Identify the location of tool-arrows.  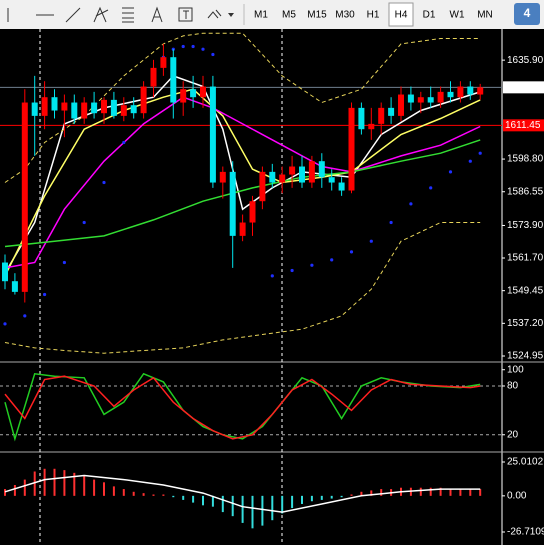
(214, 14).